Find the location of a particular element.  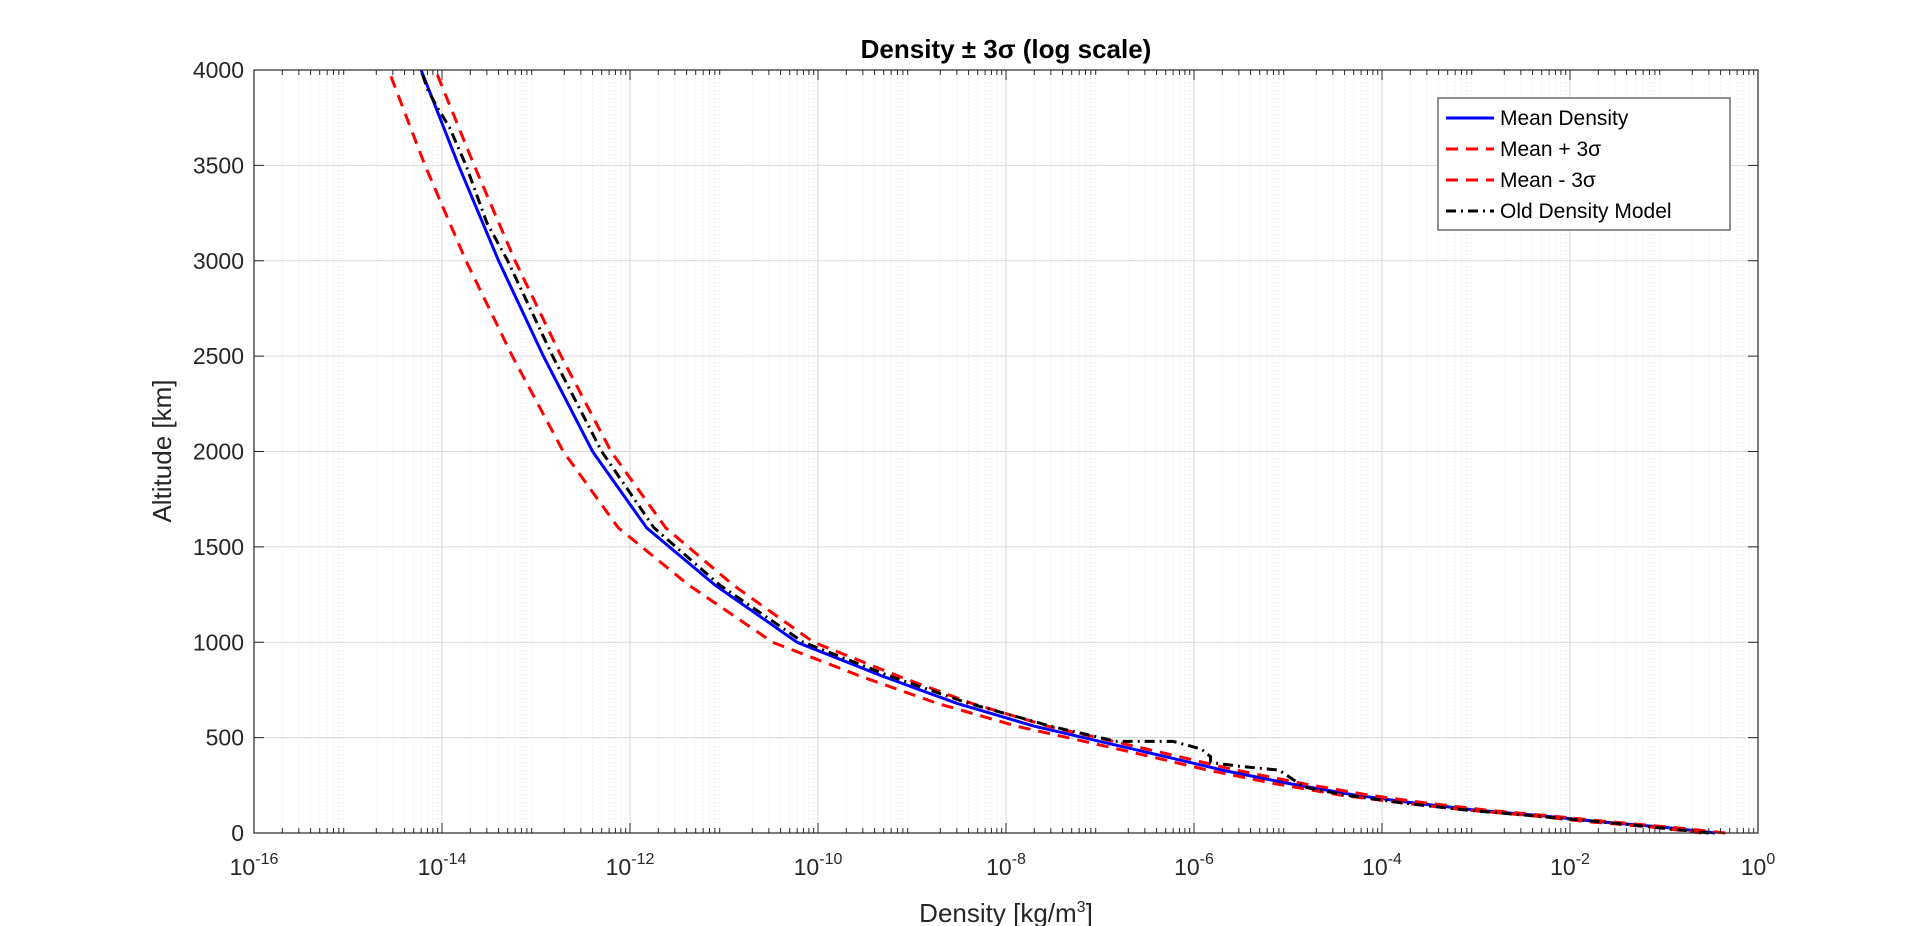

chart-title: Density ± 3σ (log scale) is located at coordinates (1006, 49).